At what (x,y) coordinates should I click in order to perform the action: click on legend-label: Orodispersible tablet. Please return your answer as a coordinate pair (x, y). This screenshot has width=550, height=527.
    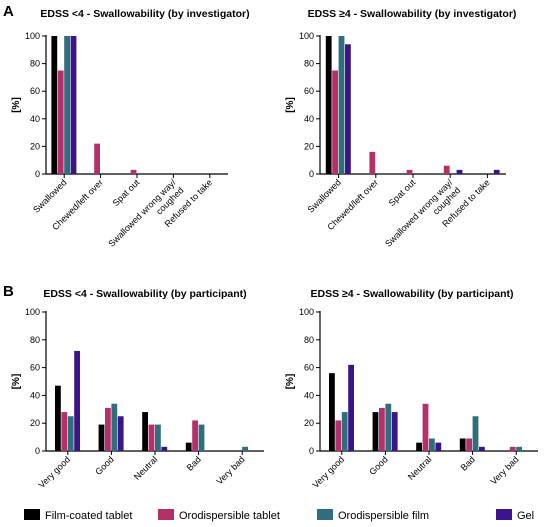
    Looking at the image, I should click on (229, 516).